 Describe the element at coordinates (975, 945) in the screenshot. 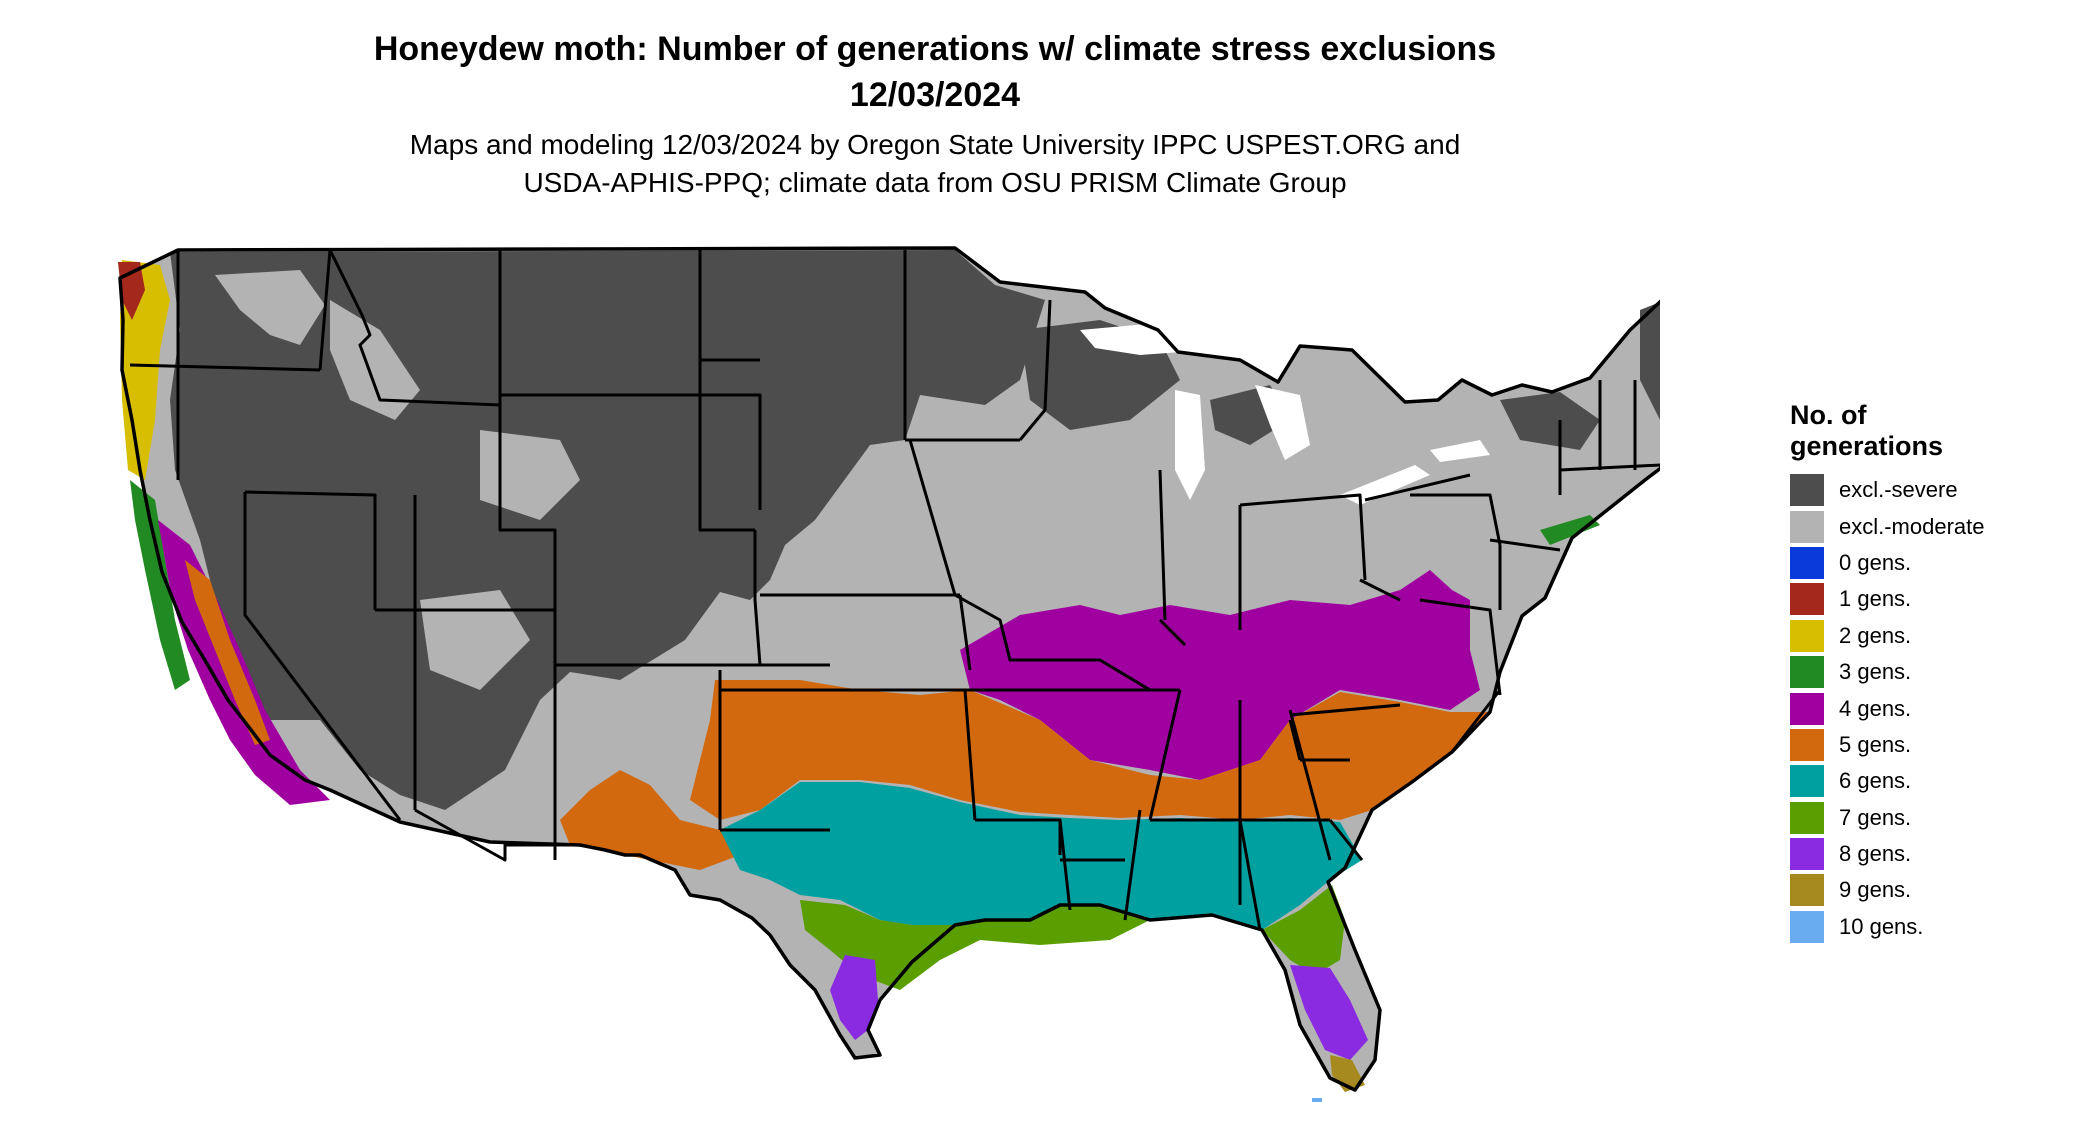

I see `region-7-gens-gulf` at that location.